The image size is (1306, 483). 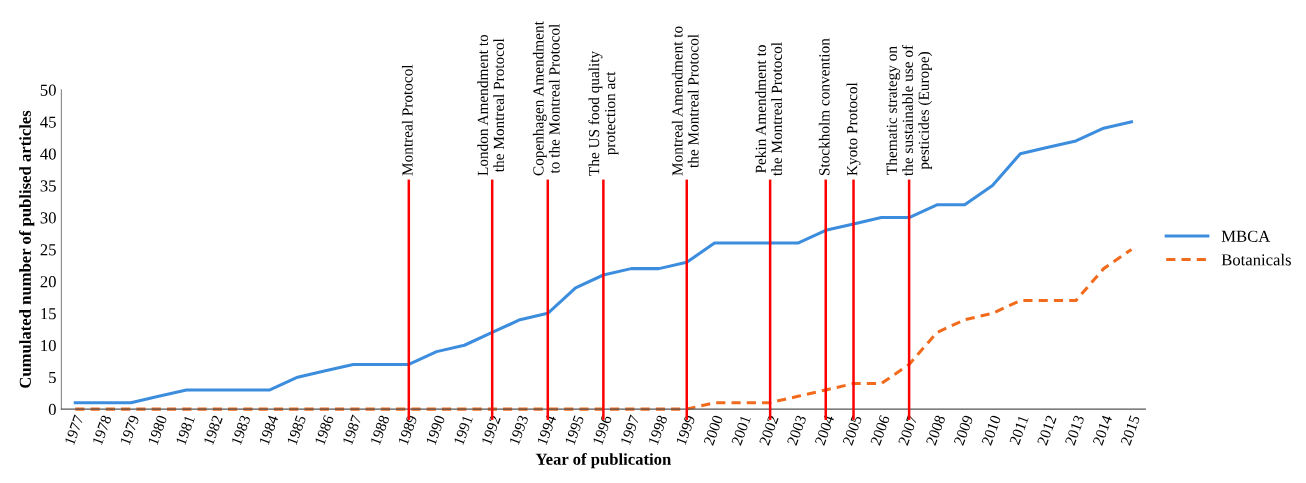 What do you see at coordinates (685, 101) in the screenshot?
I see `ref-line-label: Montreal Amendment to the Montreal Protocol` at bounding box center [685, 101].